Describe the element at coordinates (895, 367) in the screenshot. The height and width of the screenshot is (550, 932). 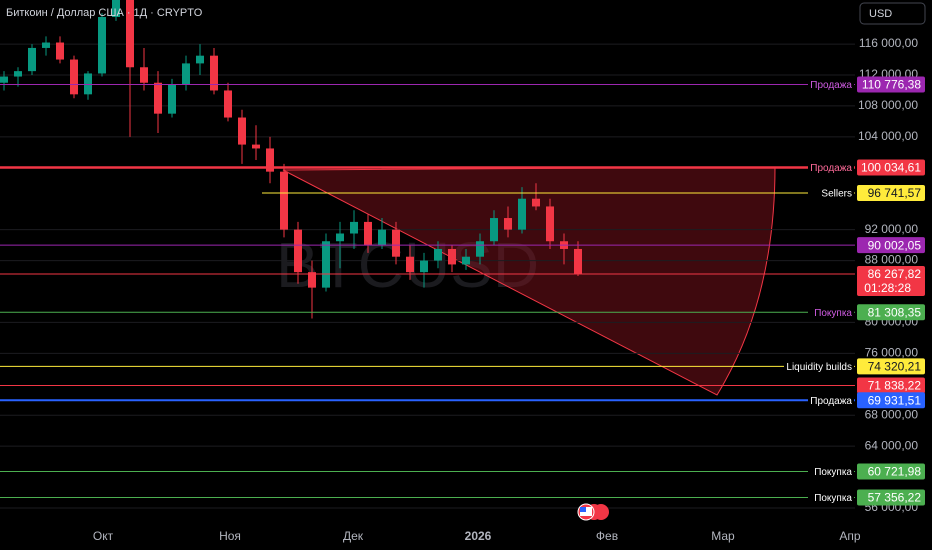
I see `price-box-label: 74 320,21` at that location.